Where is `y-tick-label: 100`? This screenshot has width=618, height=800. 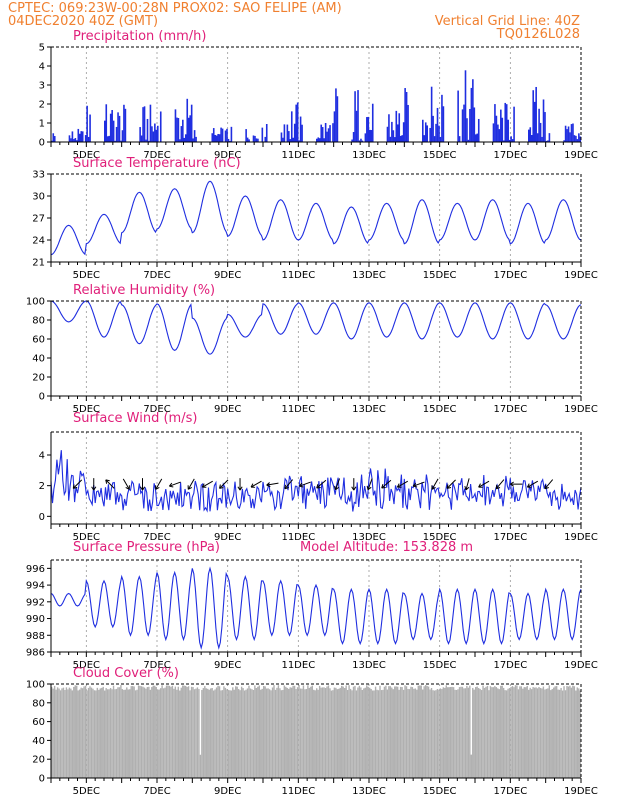
y-tick-label: 100 is located at coordinates (35, 302).